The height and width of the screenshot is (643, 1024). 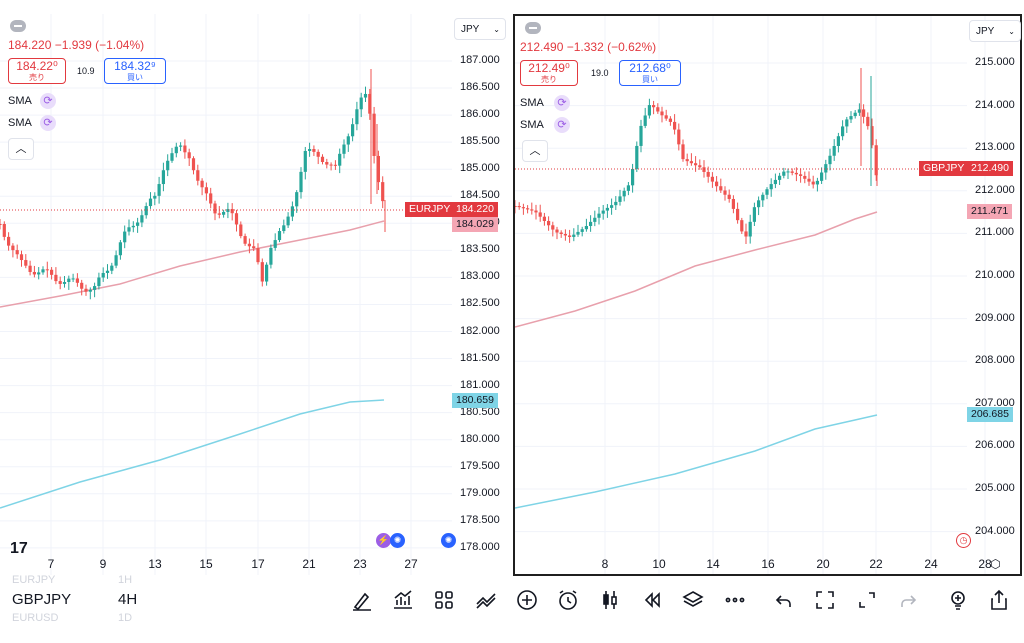 What do you see at coordinates (444, 600) in the screenshot?
I see `layouts-icon` at bounding box center [444, 600].